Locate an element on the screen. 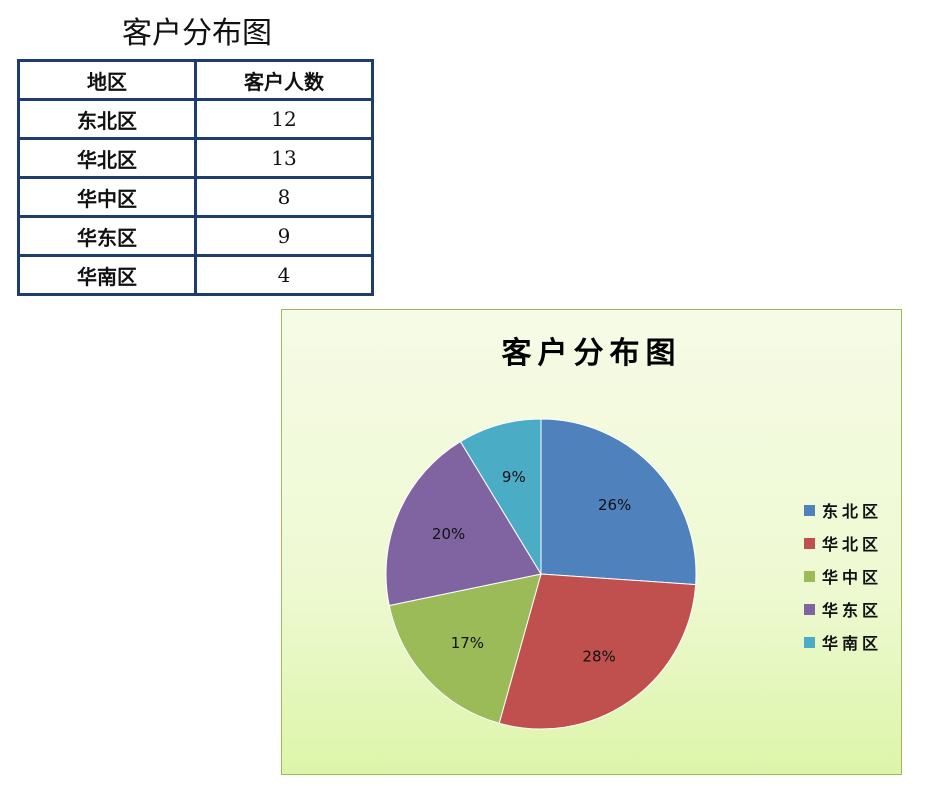 Image resolution: width=929 pixels, height=806 pixels. region-cell: 华南区 is located at coordinates (107, 275).